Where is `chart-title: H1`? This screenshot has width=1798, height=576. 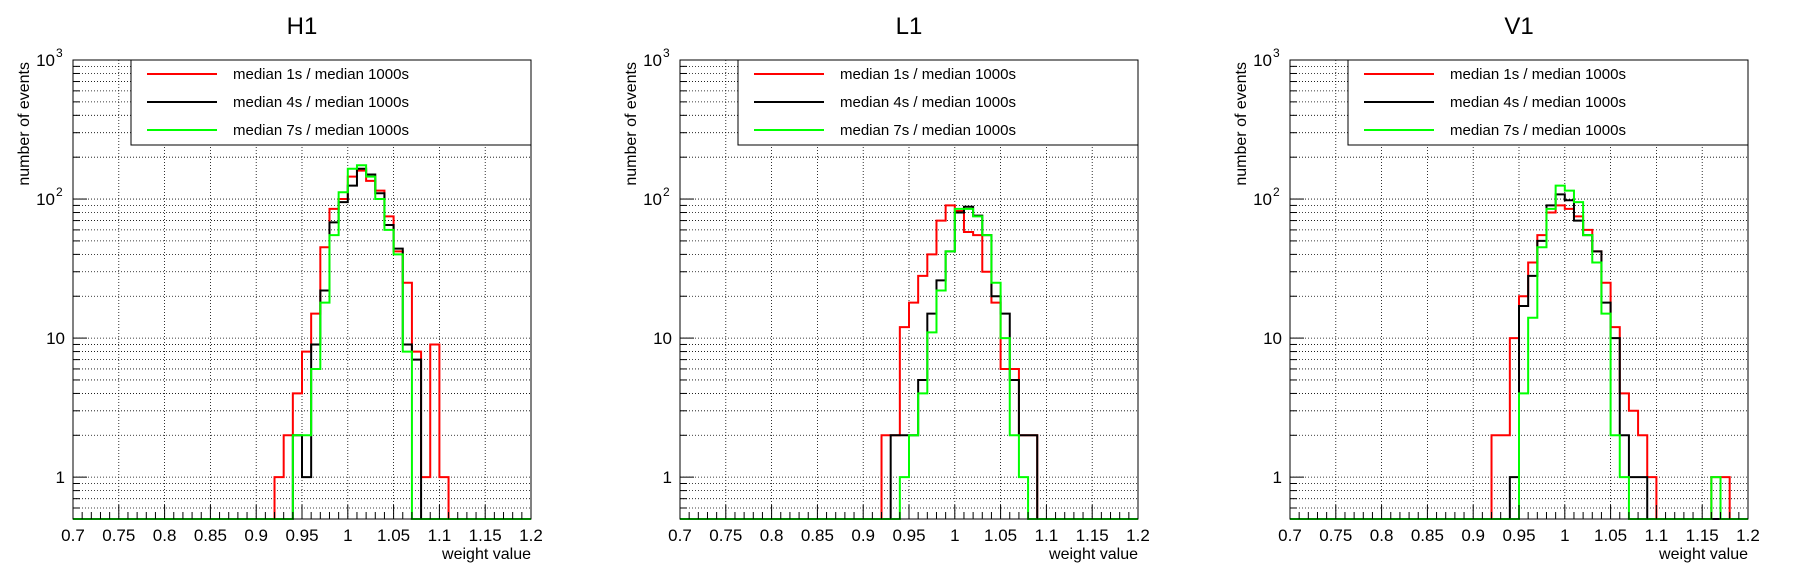 chart-title: H1 is located at coordinates (302, 26).